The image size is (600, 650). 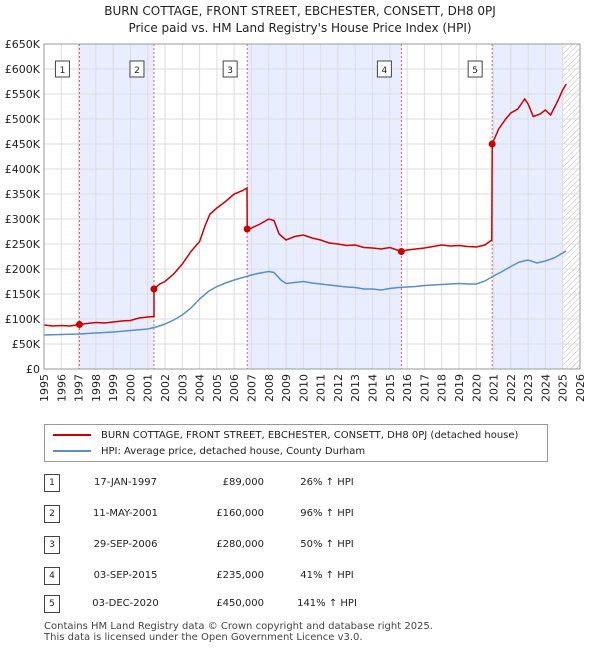 I want to click on x-tick-label: 2015, so click(x=390, y=388).